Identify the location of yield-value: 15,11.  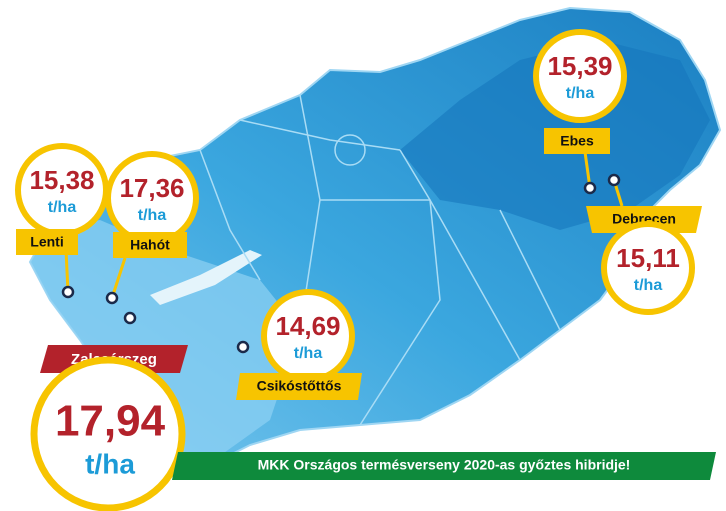
(648, 258).